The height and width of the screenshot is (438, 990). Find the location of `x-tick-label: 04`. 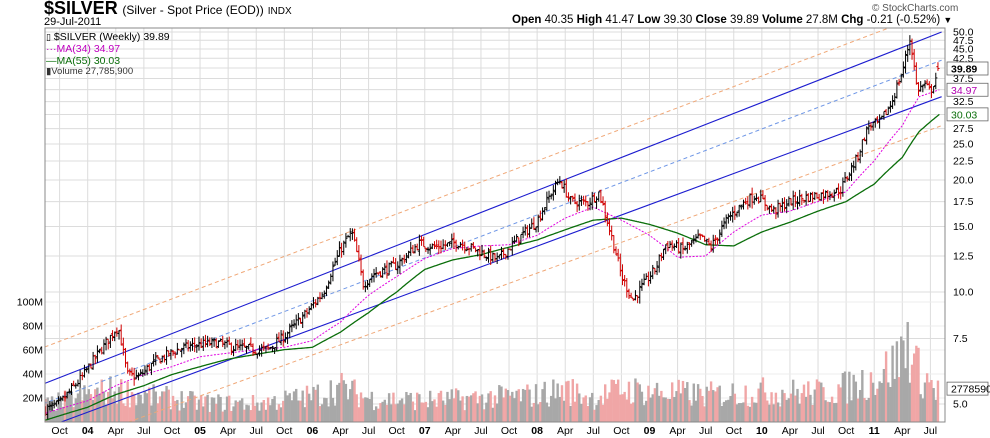

x-tick-label: 04 is located at coordinates (88, 431).